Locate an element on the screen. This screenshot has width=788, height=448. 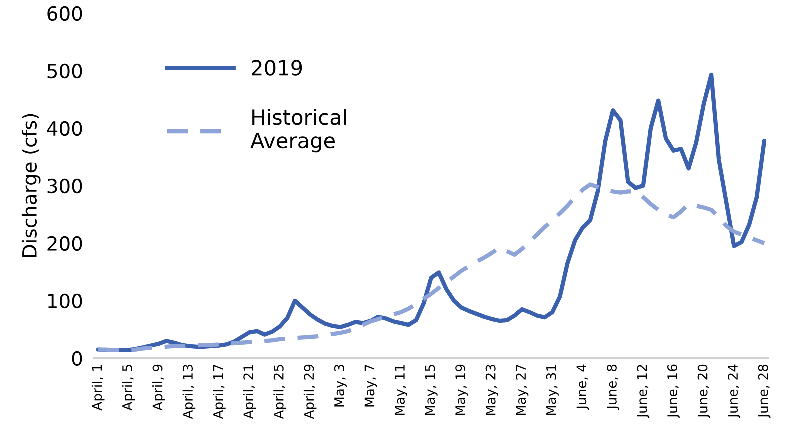
y-tick-label: 600 is located at coordinates (65, 14).